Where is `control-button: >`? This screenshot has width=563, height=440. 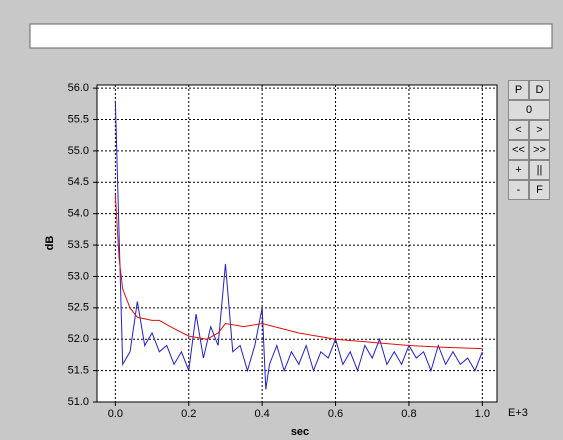 control-button: > is located at coordinates (539, 130).